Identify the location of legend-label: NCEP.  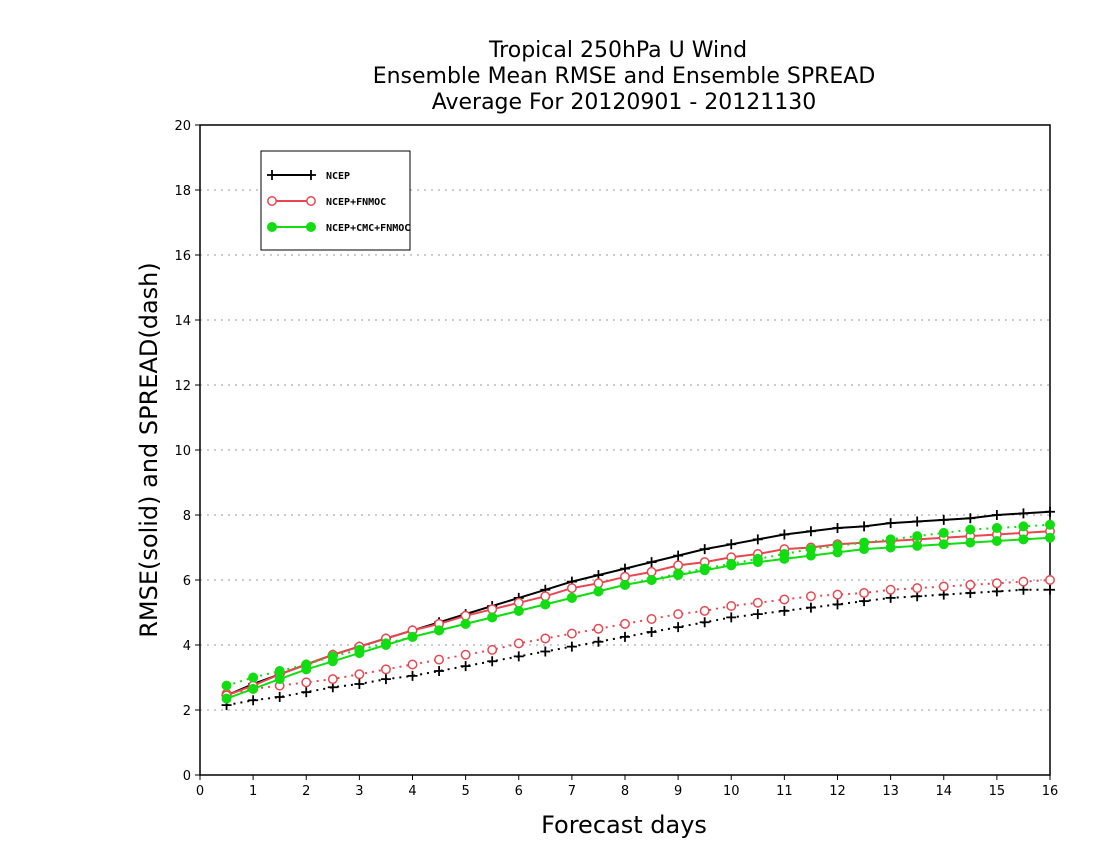
(338, 176).